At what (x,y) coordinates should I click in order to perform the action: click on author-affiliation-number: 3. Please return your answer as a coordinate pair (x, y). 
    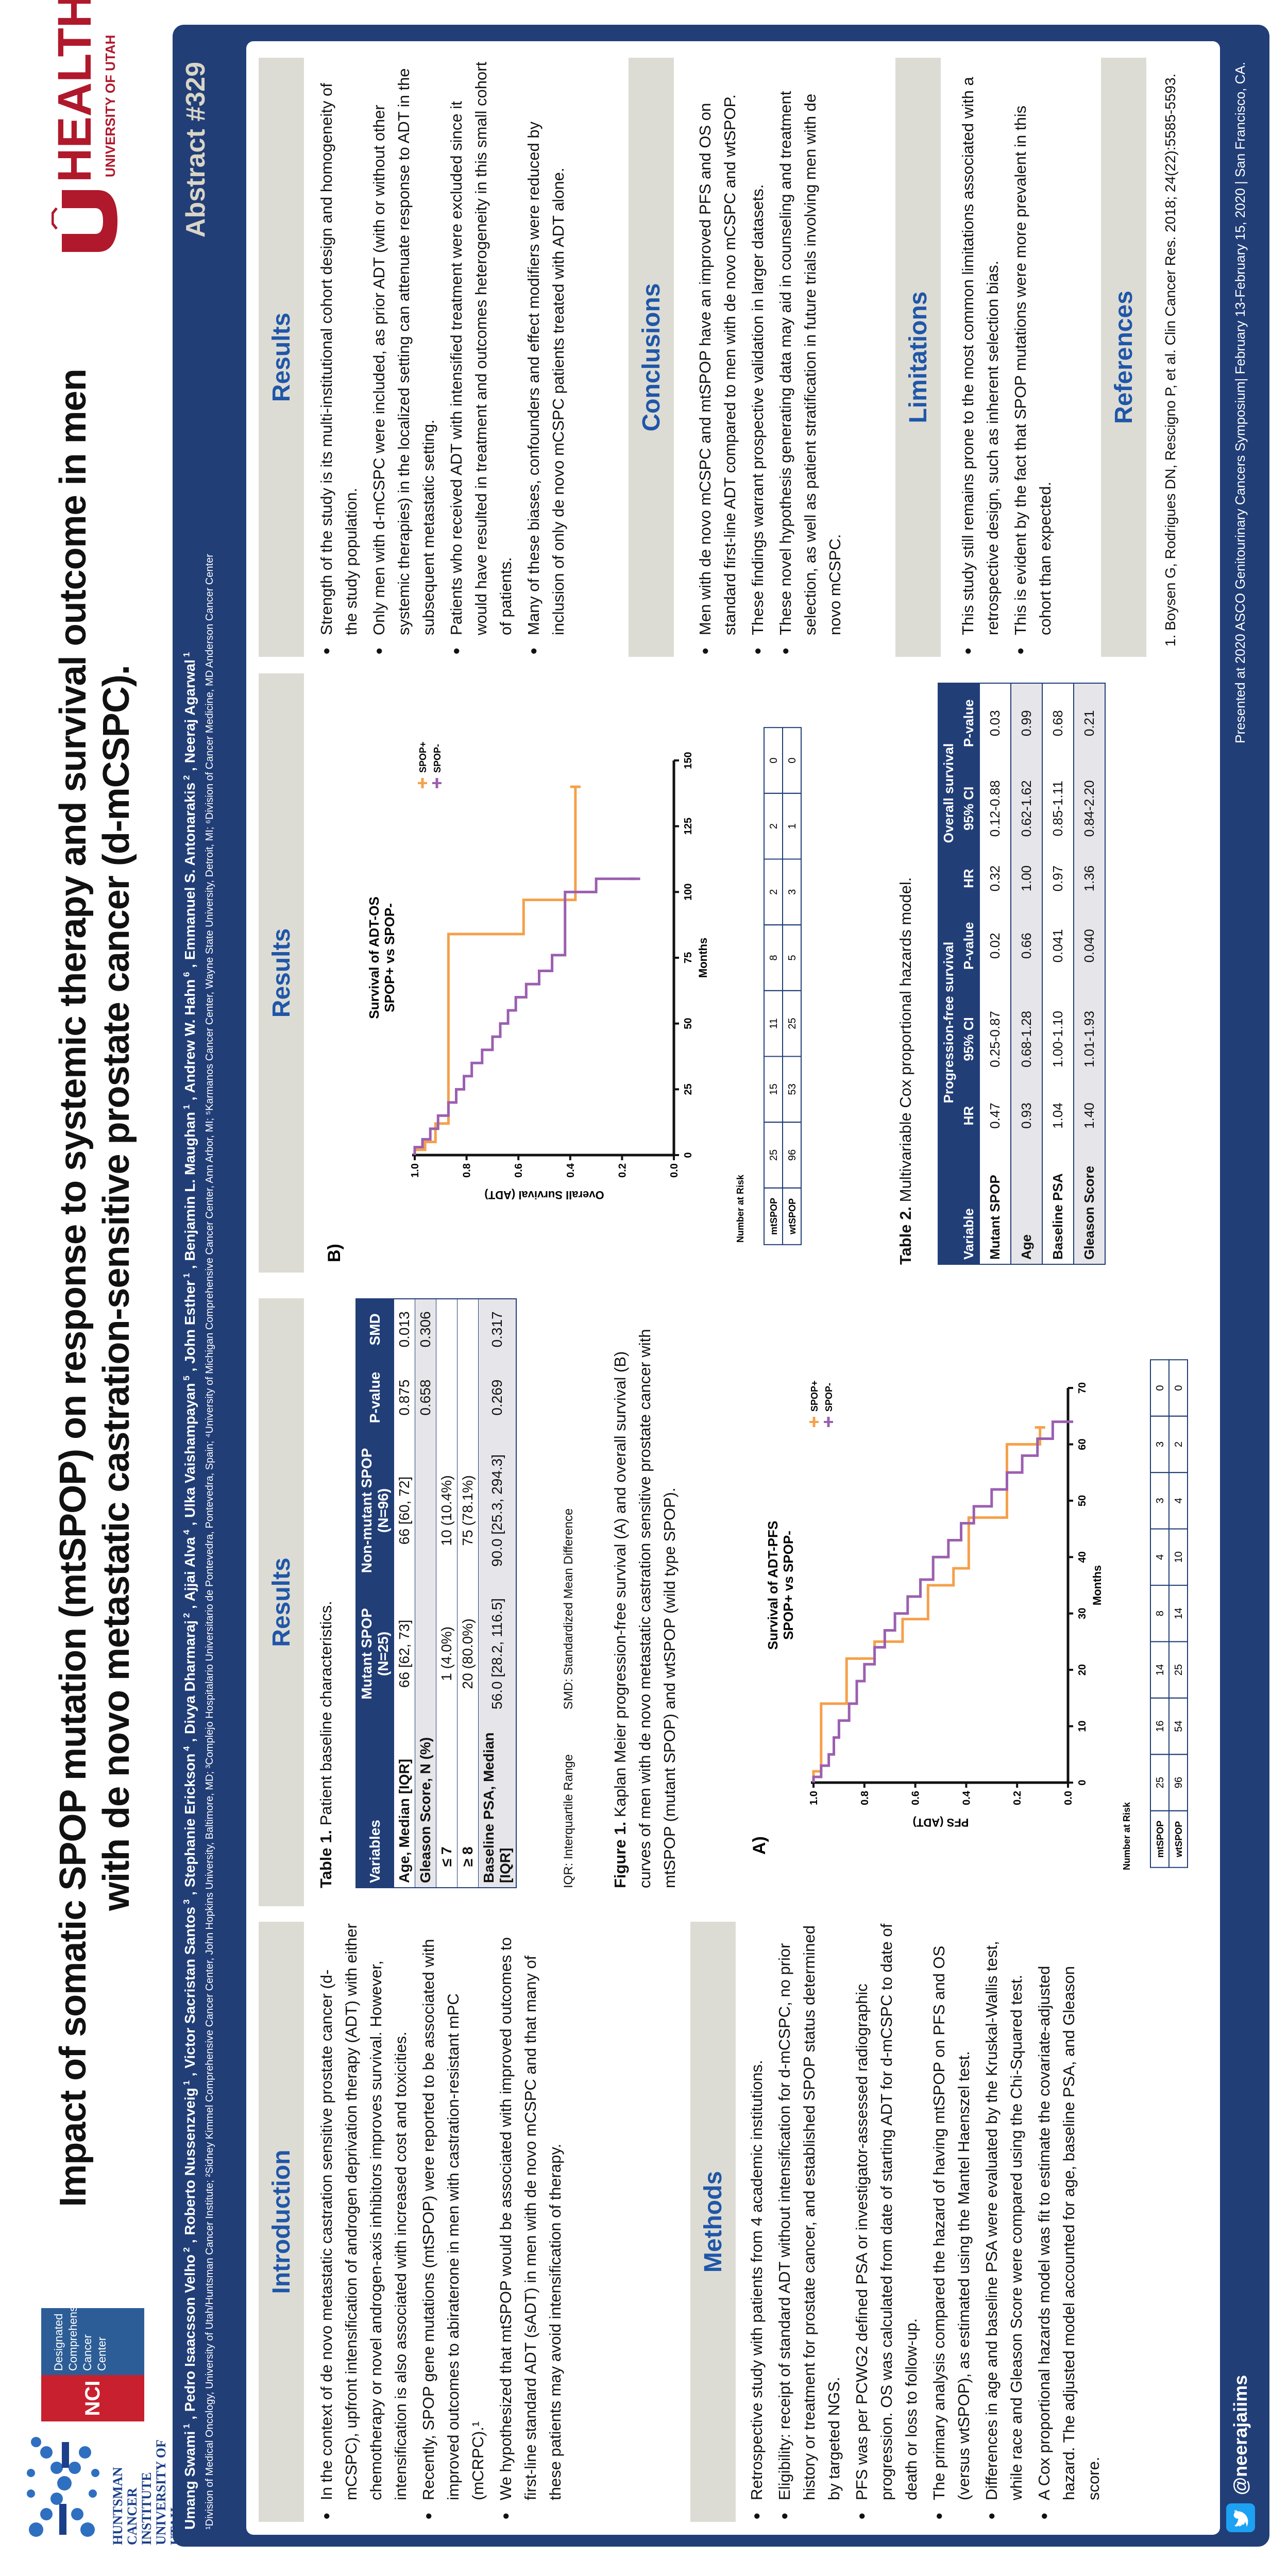
    Looking at the image, I should click on (187, 1903).